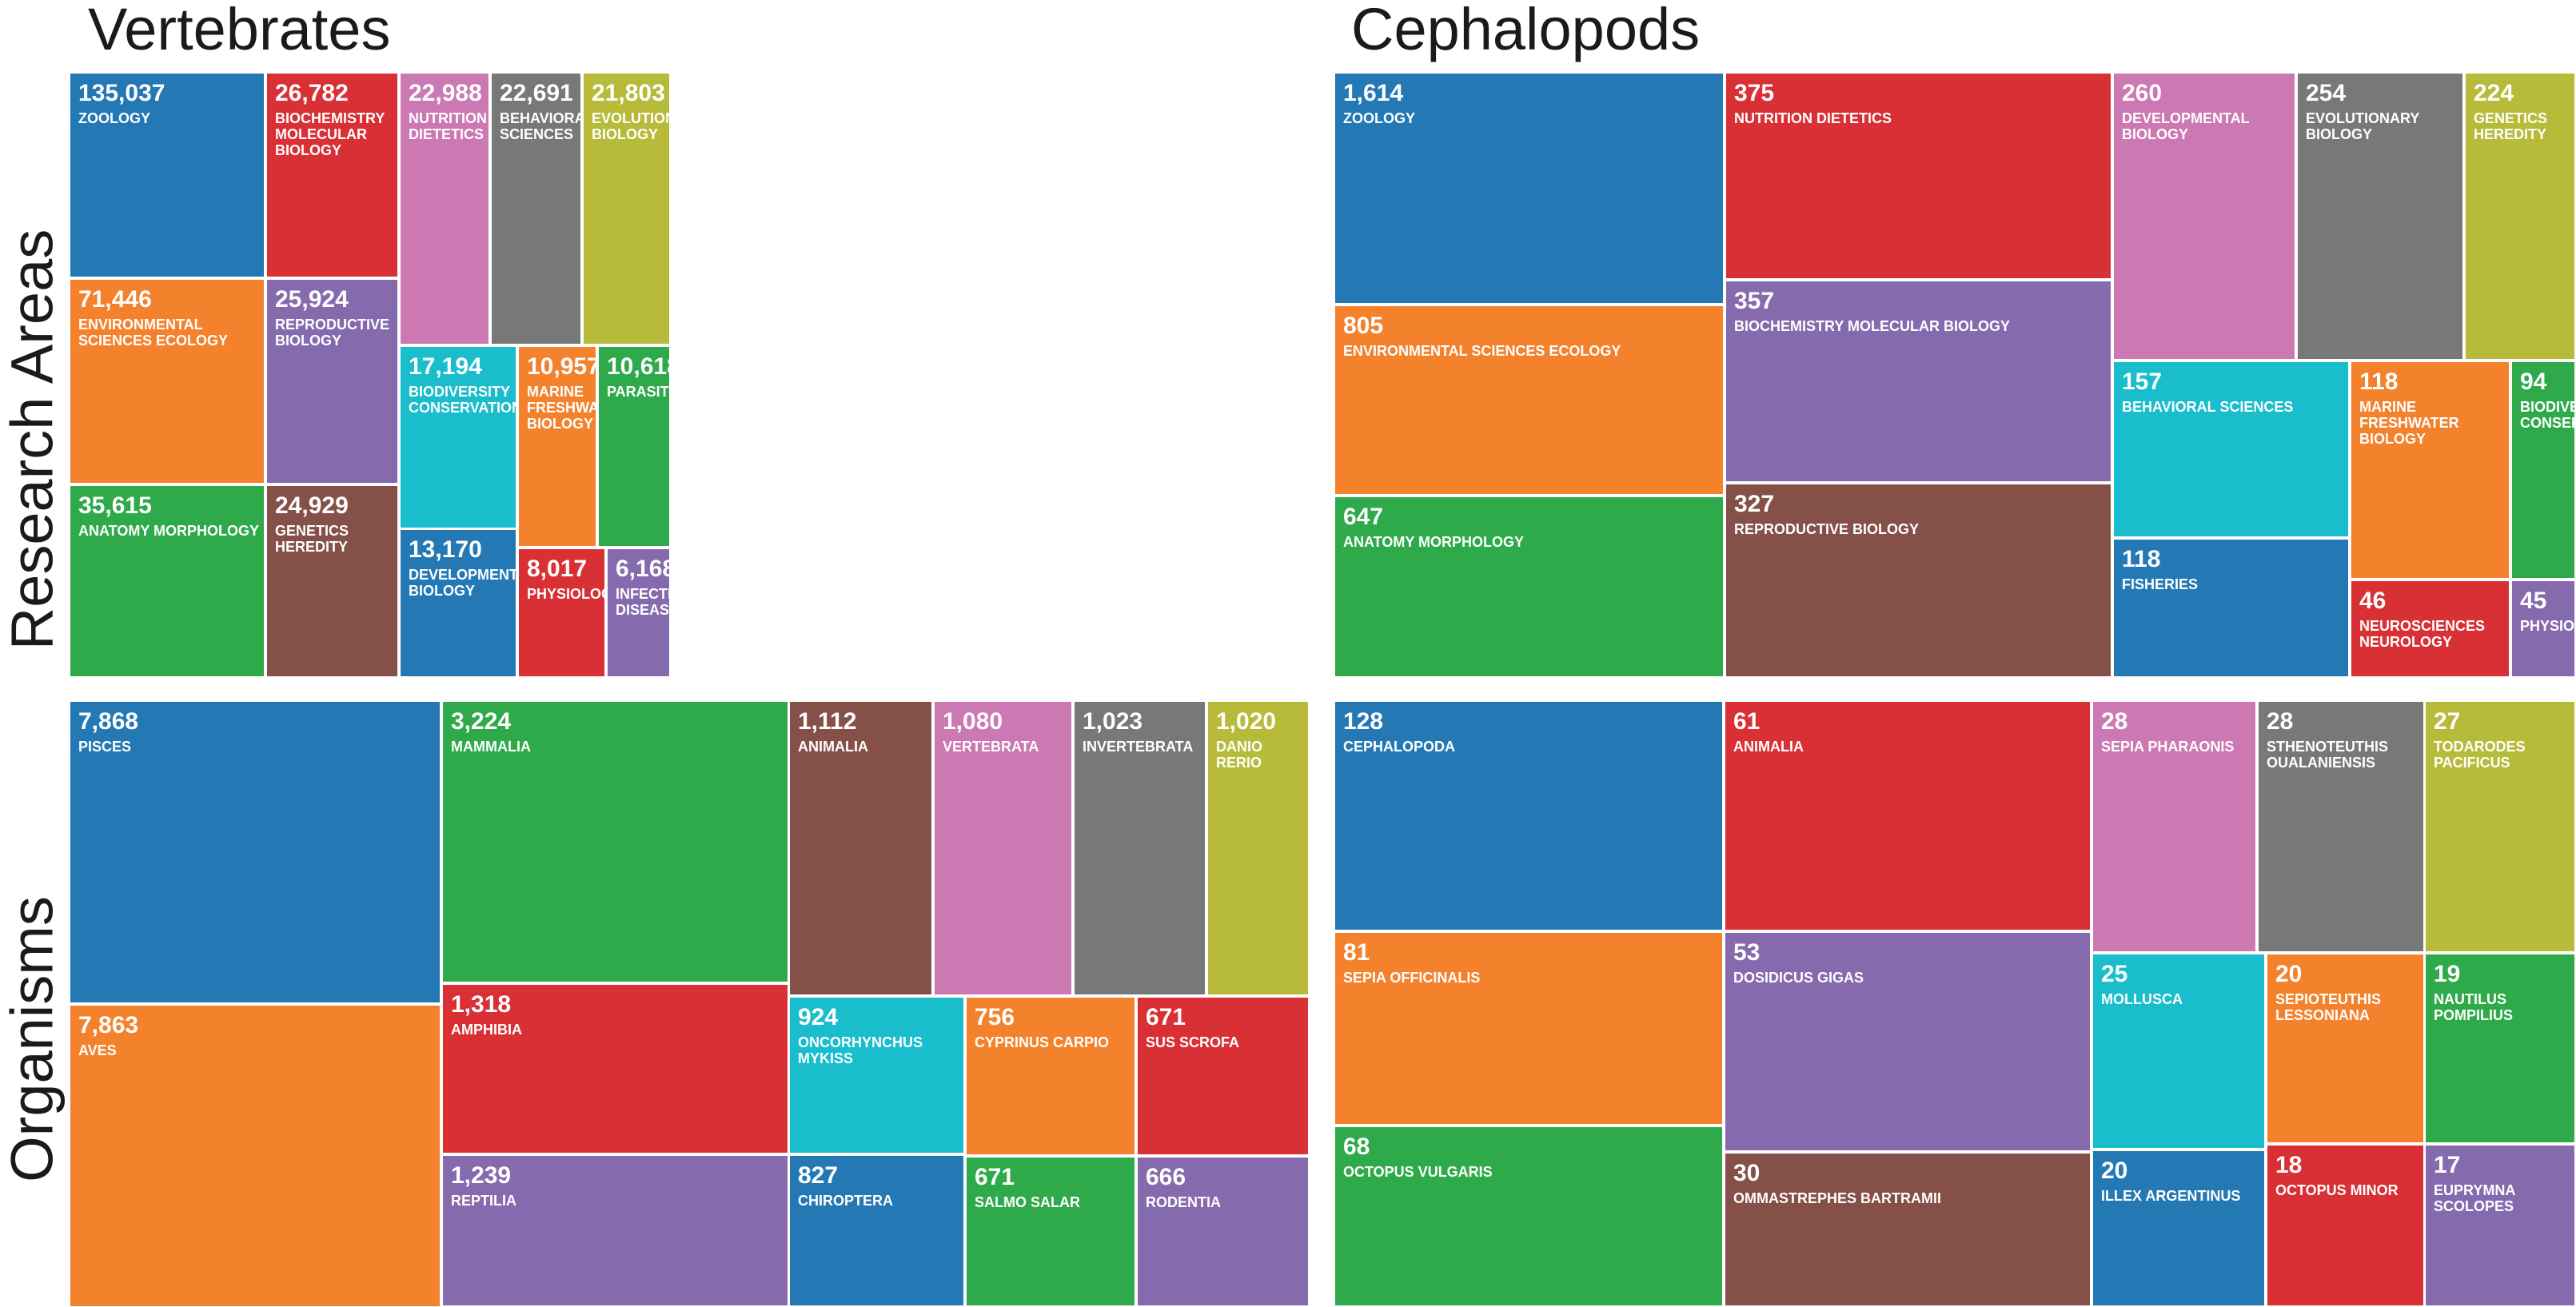 The width and height of the screenshot is (2576, 1307). I want to click on treemap-cell-neurosciences-neurology: 46 NEUROSCIENCES NEUROLOGY, so click(2430, 629).